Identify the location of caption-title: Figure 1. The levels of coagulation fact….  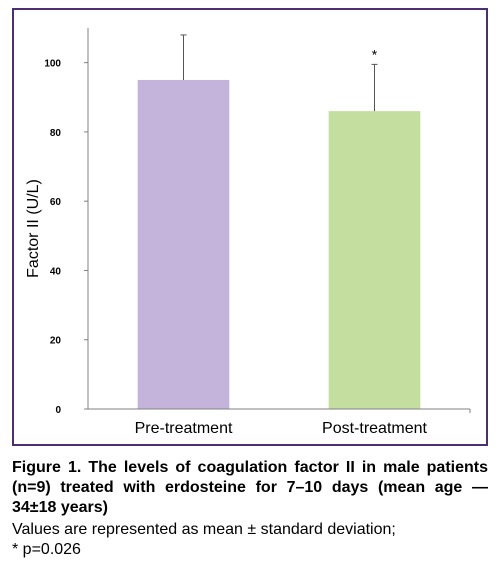
(250, 487).